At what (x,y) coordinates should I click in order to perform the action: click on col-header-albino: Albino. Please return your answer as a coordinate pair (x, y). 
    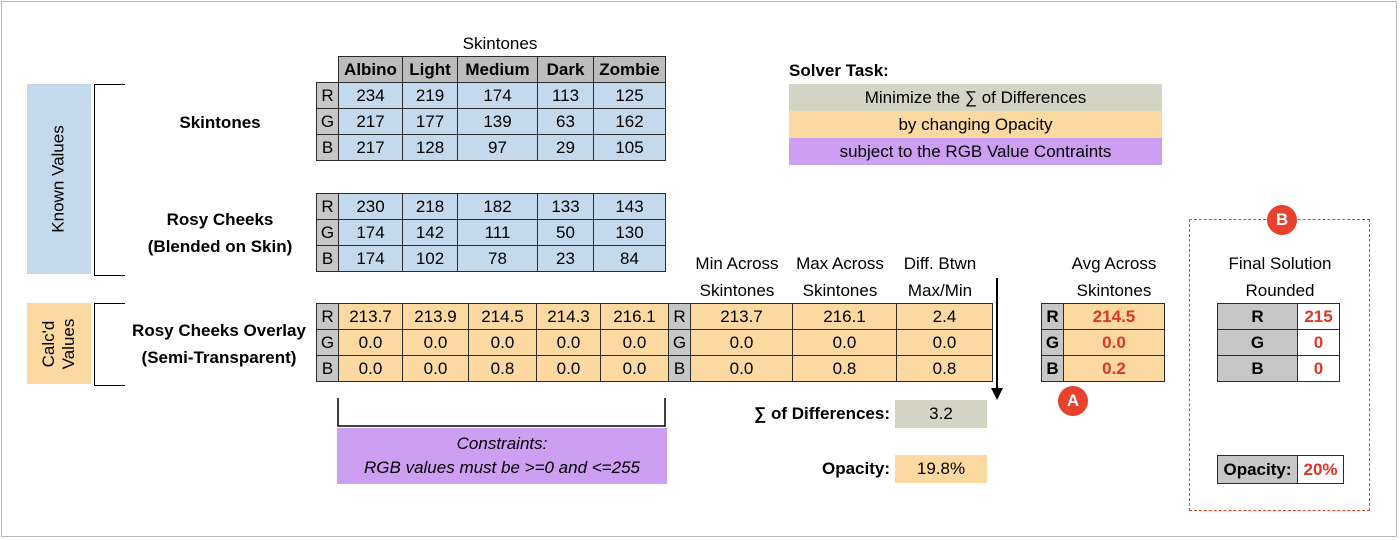
    Looking at the image, I should click on (370, 69).